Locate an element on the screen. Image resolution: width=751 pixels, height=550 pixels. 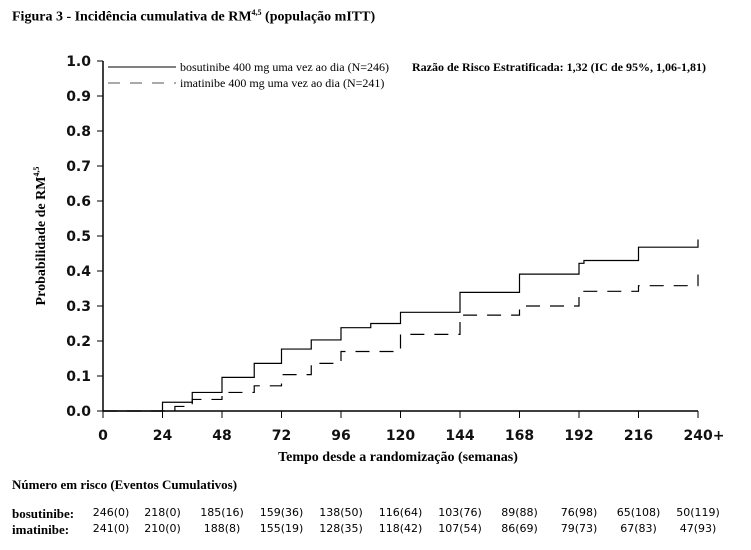
risk-value: 128(35) is located at coordinates (341, 528).